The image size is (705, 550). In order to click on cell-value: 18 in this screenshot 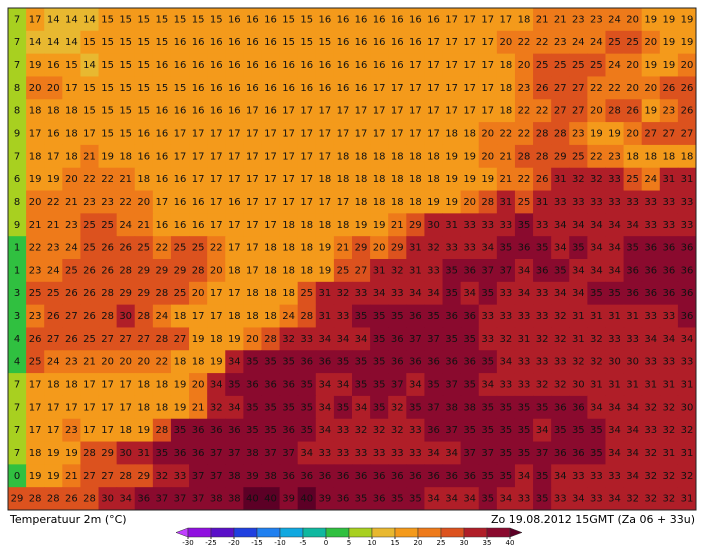, I will do `click(469, 134)`.